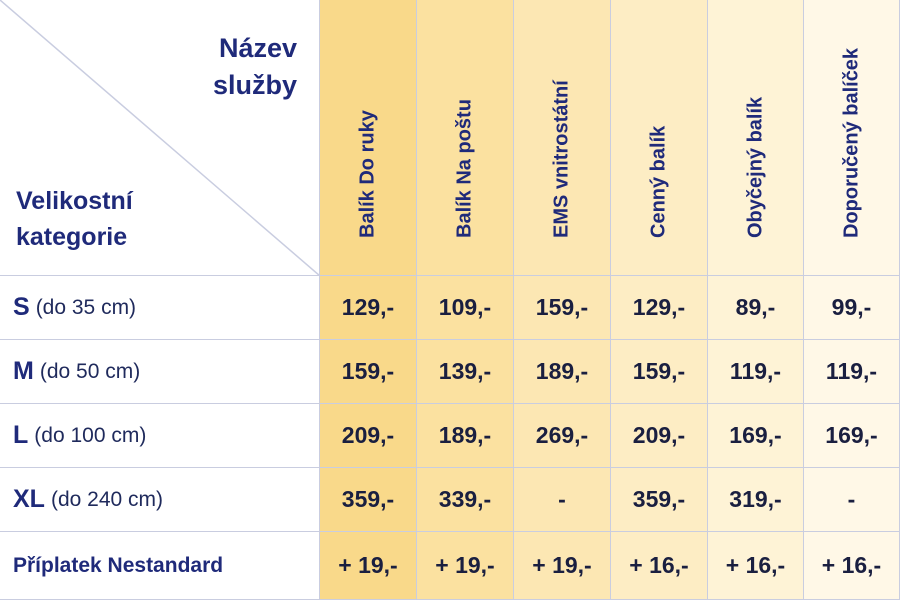 This screenshot has width=900, height=600. I want to click on column-header-obycejny-balik: Obyčejný balík, so click(756, 138).